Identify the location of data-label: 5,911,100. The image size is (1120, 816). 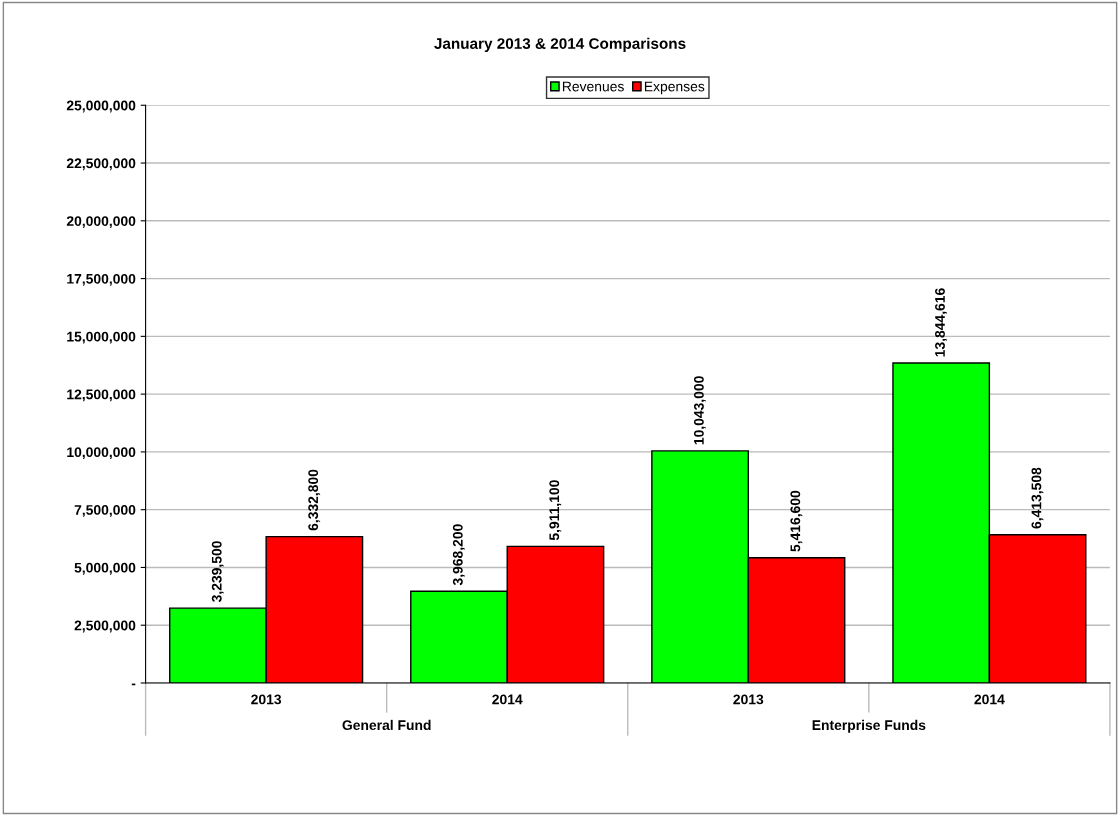
(555, 510).